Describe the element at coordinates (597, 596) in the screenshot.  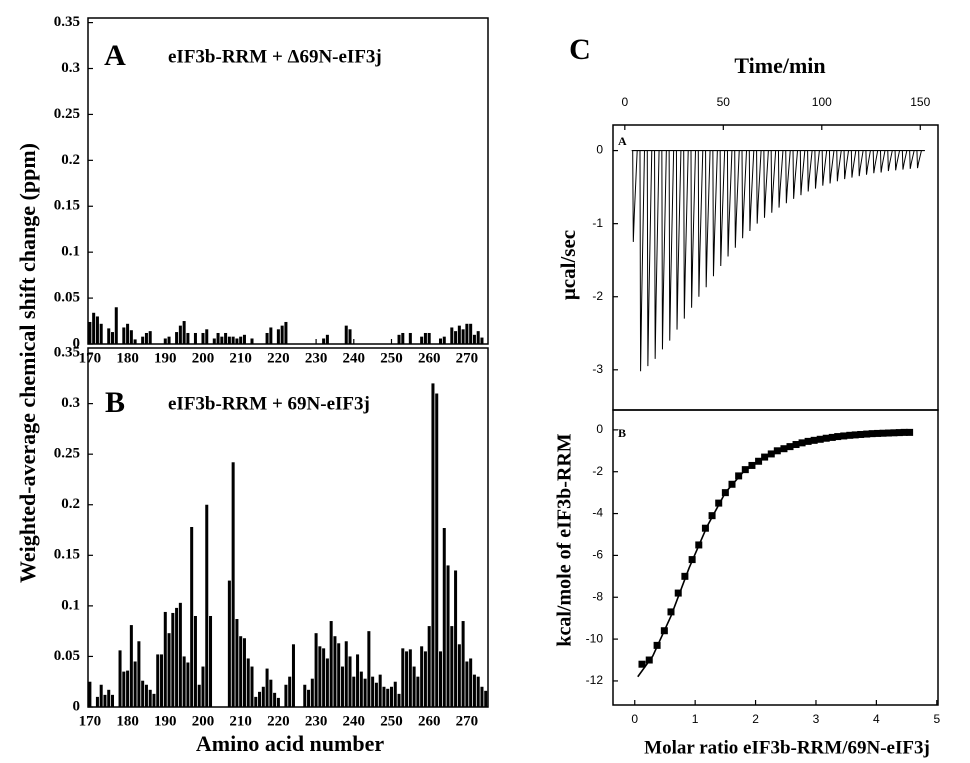
I see `y-tick-label: -8` at that location.